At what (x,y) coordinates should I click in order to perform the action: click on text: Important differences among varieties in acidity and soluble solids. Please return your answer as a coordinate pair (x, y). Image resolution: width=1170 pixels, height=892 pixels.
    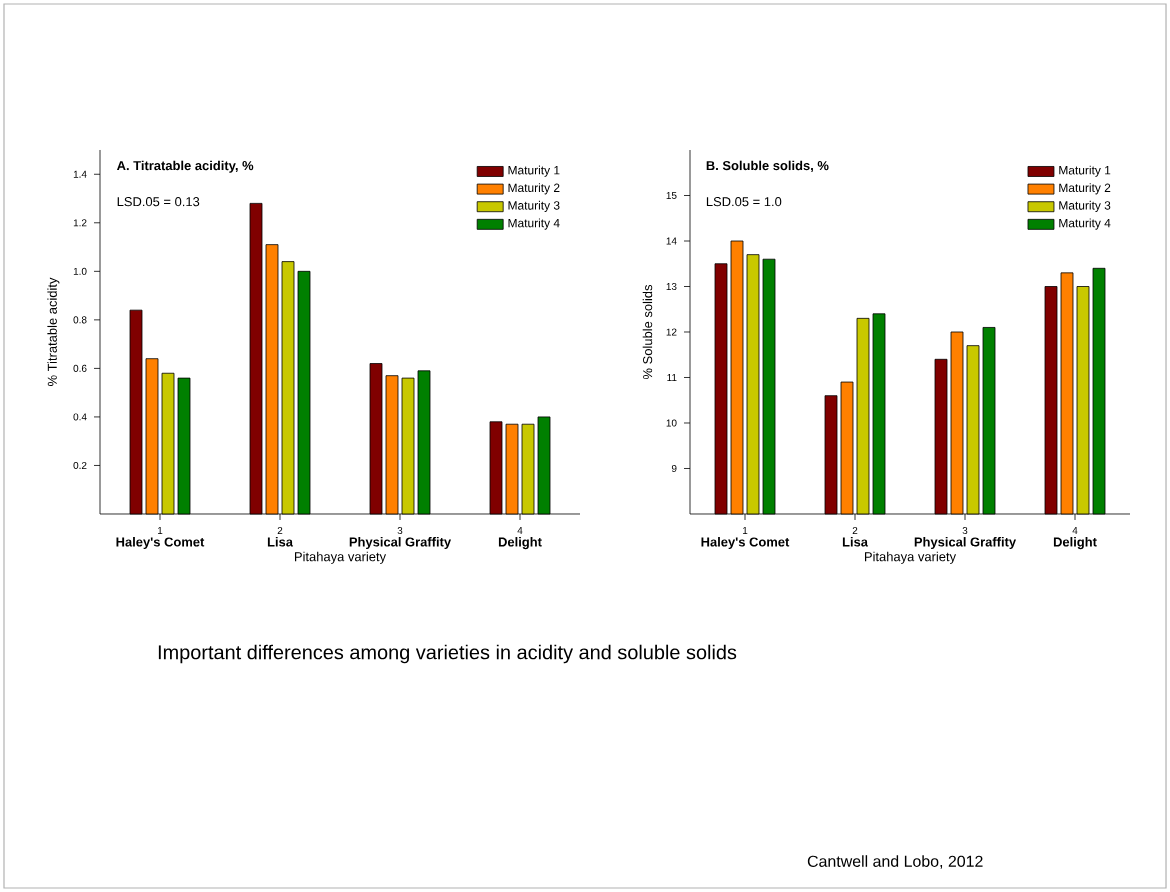
    Looking at the image, I should click on (447, 654).